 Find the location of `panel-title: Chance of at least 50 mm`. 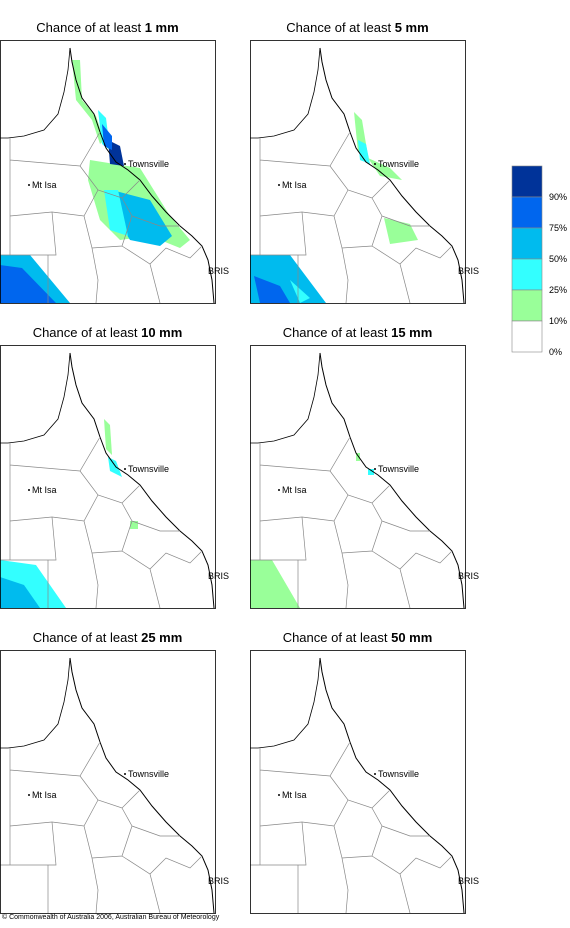

panel-title: Chance of at least 50 mm is located at coordinates (358, 637).